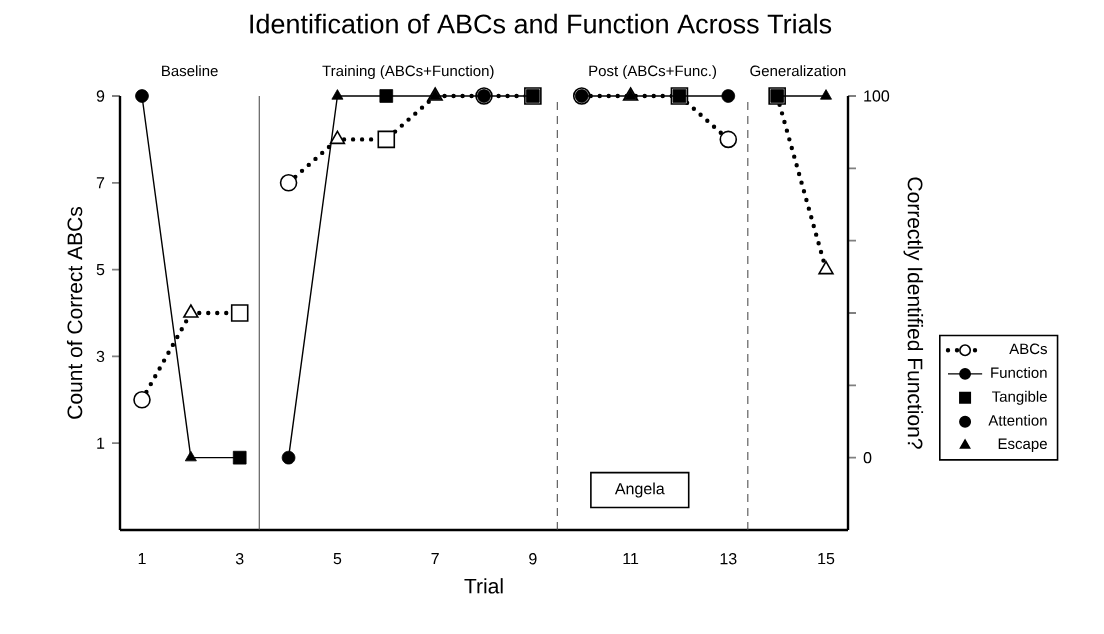  Describe the element at coordinates (1028, 349) in the screenshot. I see `legend-label: ABCs` at that location.